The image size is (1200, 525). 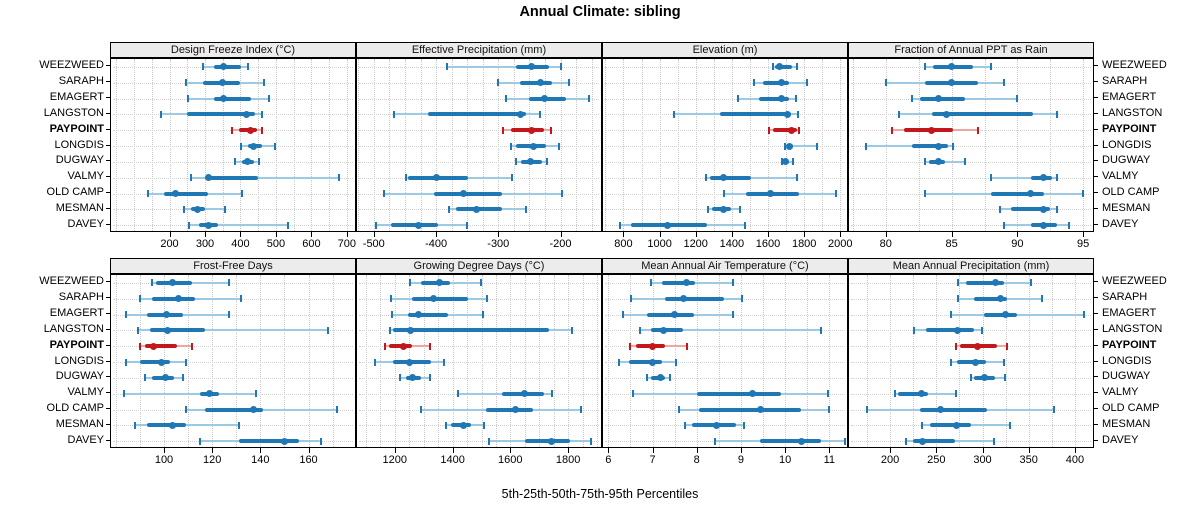 What do you see at coordinates (81, 297) in the screenshot?
I see `station-label-left-saraph: SARAPH` at bounding box center [81, 297].